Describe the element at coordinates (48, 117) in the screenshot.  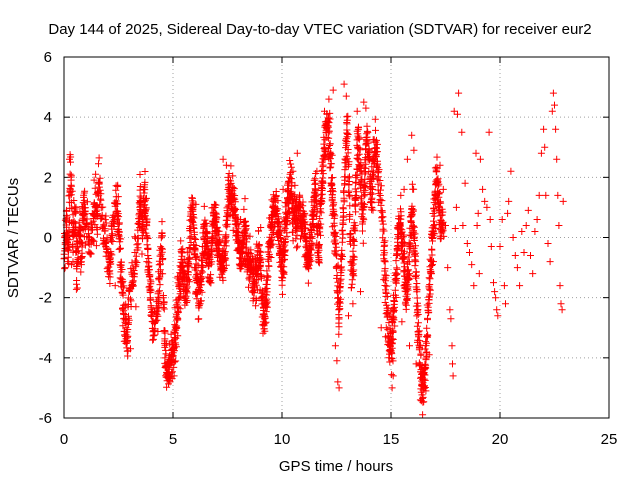
I see `y-tick-label: 4` at that location.